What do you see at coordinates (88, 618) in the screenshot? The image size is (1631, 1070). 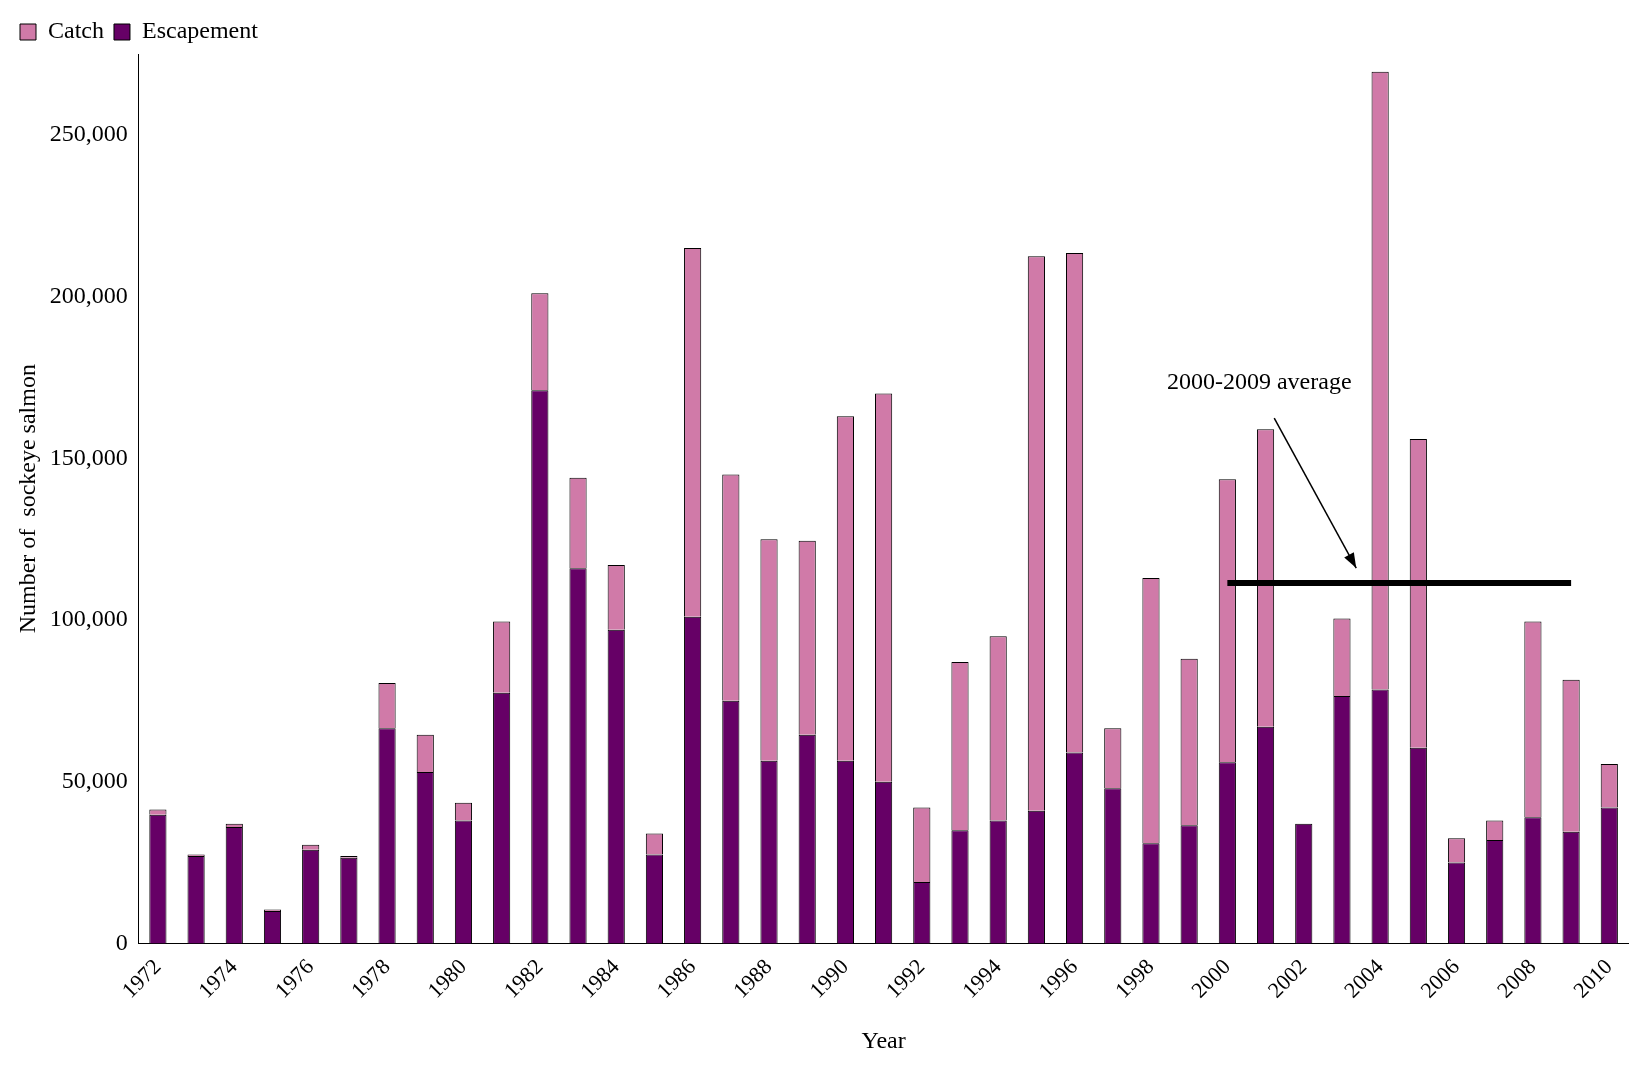 I see `y-tick-label: 100,000` at bounding box center [88, 618].